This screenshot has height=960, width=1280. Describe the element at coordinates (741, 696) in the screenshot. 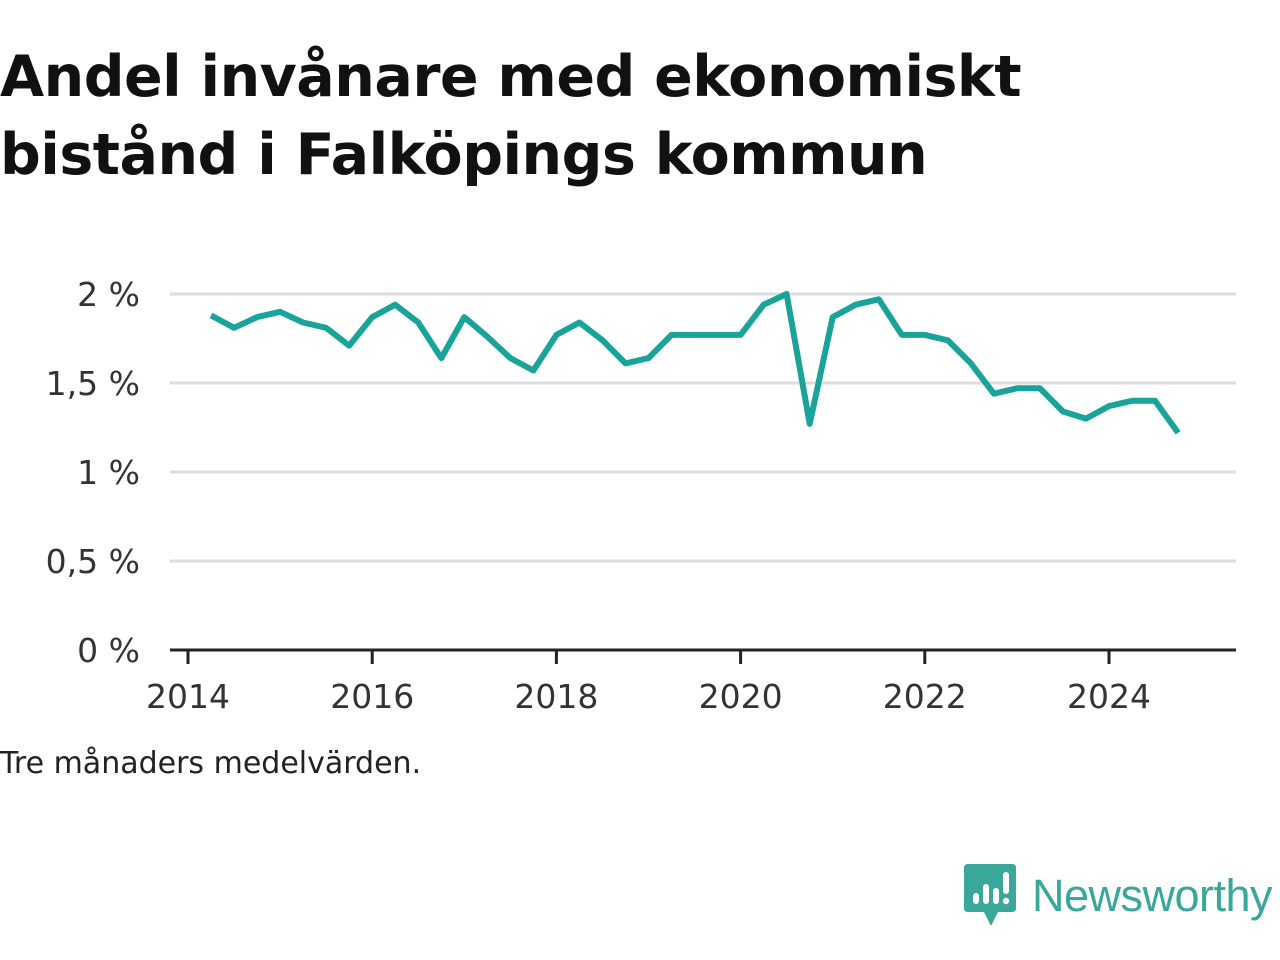

I see `x-tick-label: 2020` at that location.